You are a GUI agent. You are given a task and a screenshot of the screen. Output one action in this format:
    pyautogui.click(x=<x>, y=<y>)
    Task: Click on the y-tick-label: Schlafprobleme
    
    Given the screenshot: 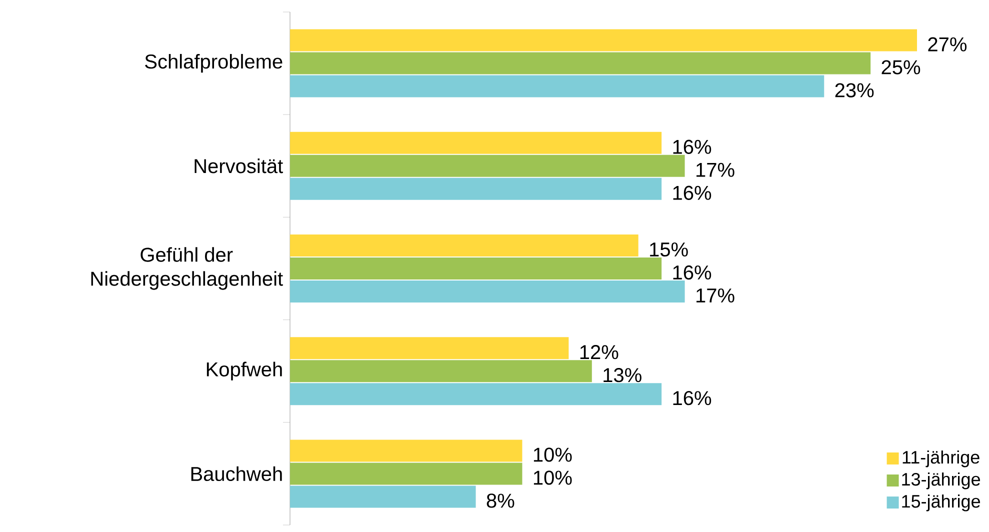 What is the action you would take?
    pyautogui.click(x=213, y=63)
    